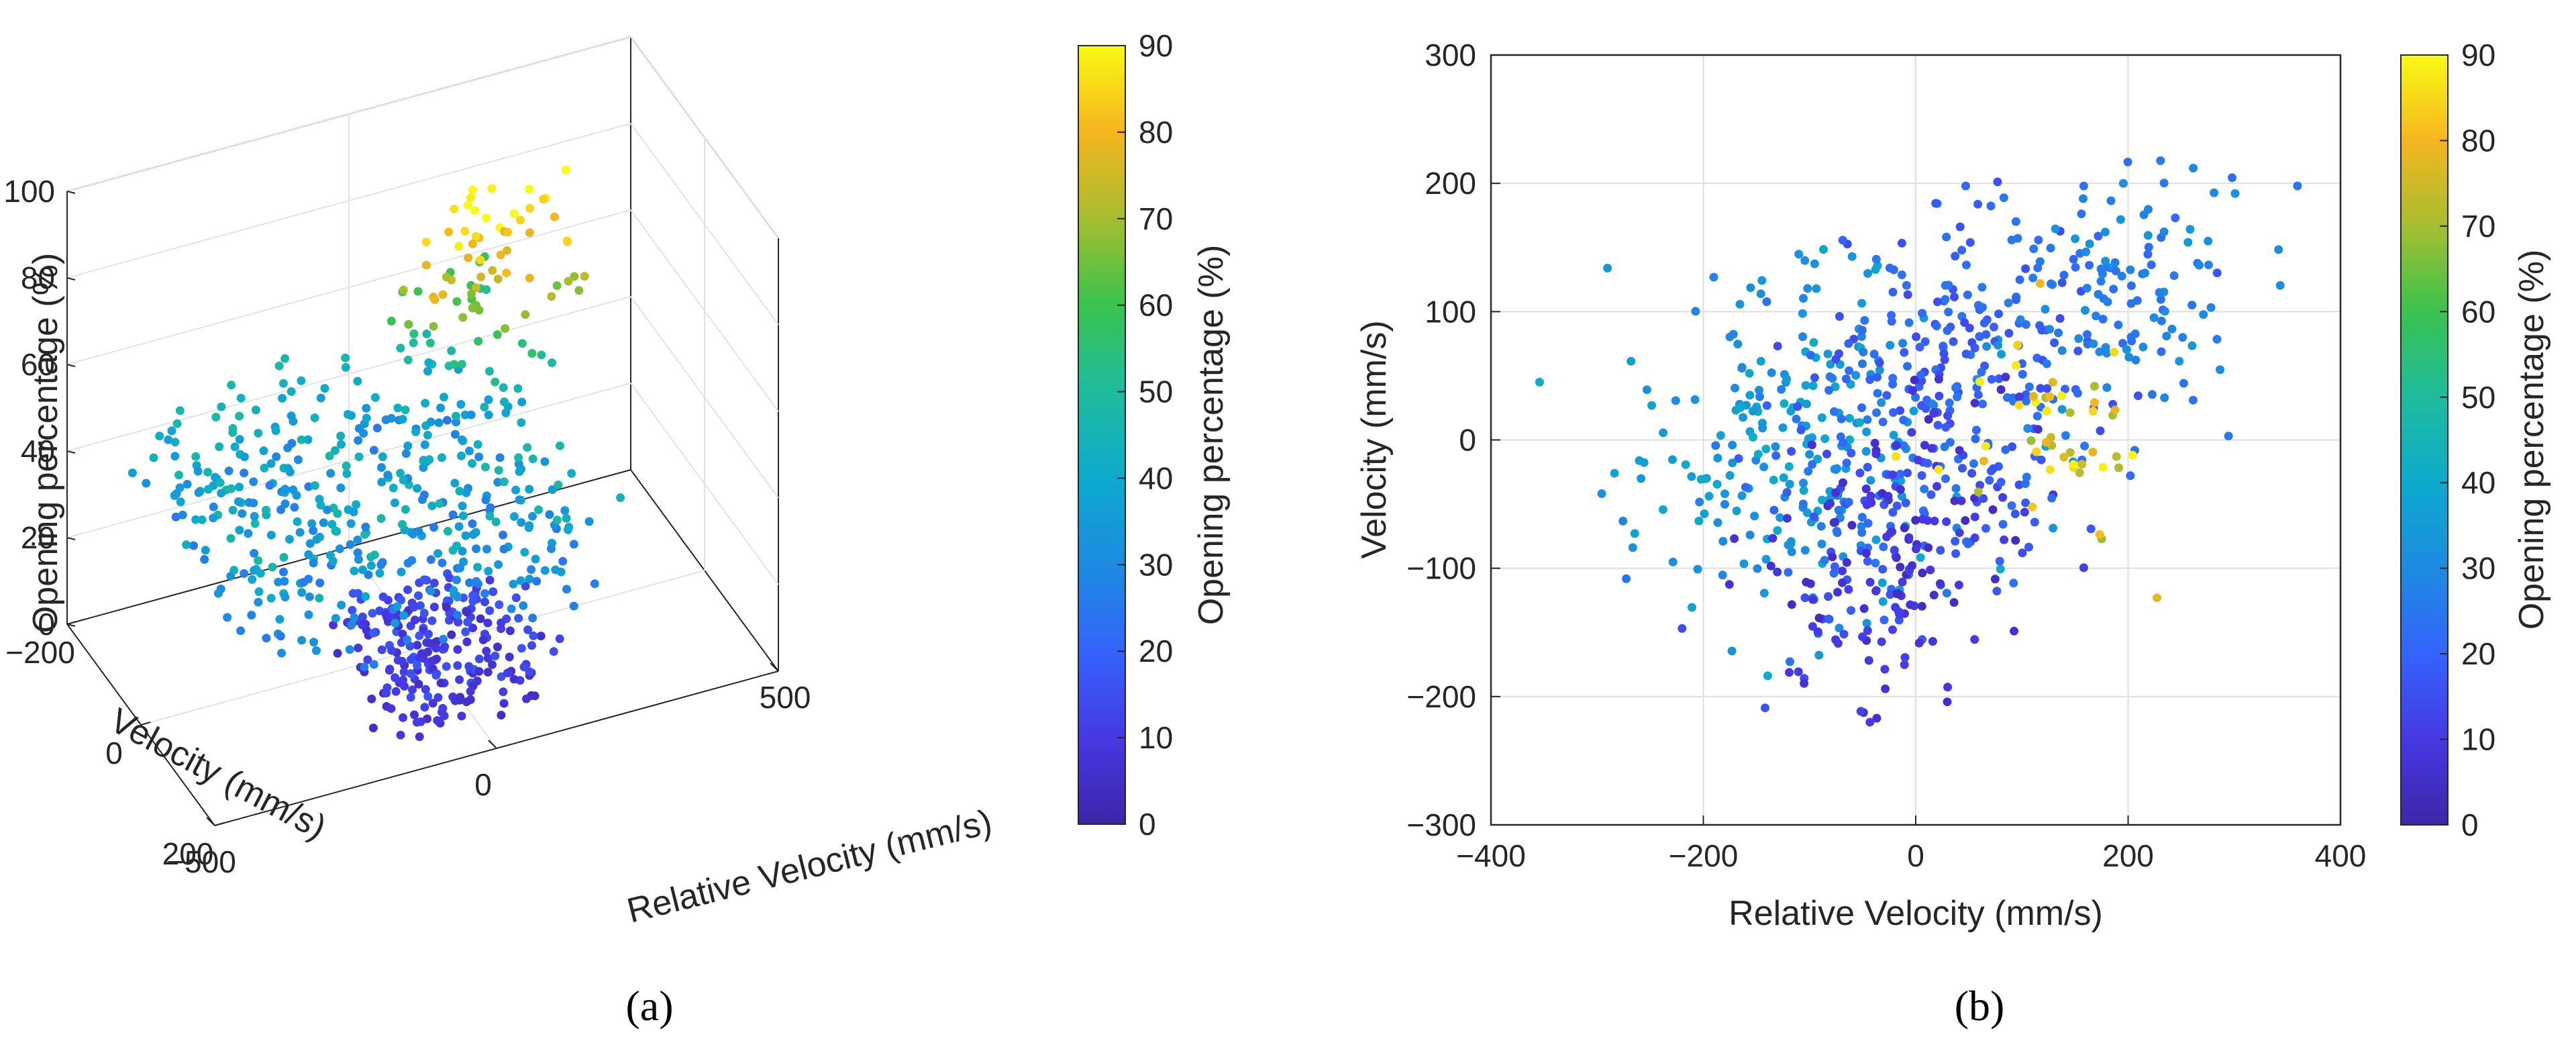 The height and width of the screenshot is (1045, 2576). What do you see at coordinates (1915, 855) in the screenshot?
I see `panel-b-xtick-label: 0` at bounding box center [1915, 855].